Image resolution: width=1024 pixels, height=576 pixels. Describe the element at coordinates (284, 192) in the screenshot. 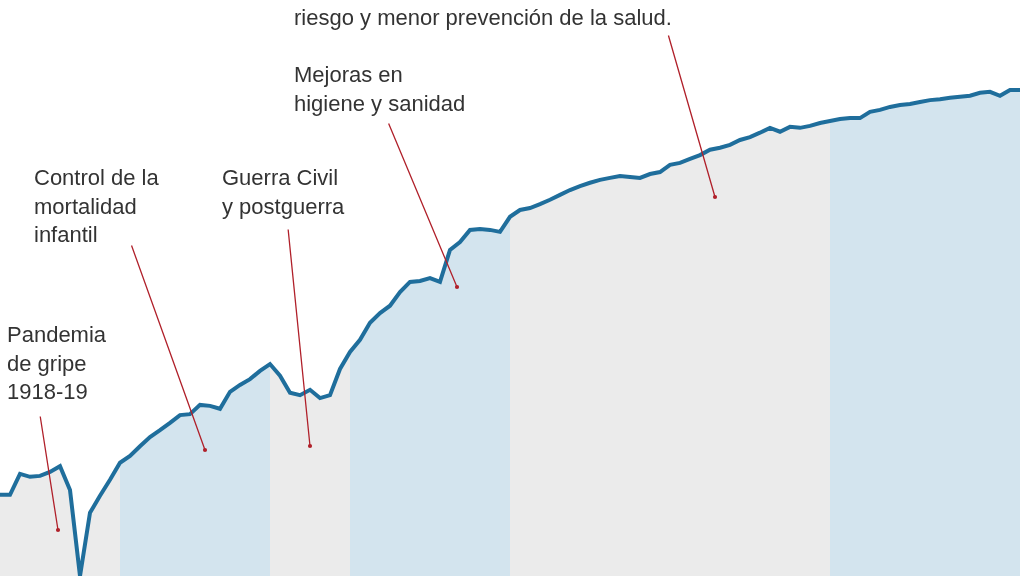

I see `annotation: Guerra Civil y postguerra` at that location.